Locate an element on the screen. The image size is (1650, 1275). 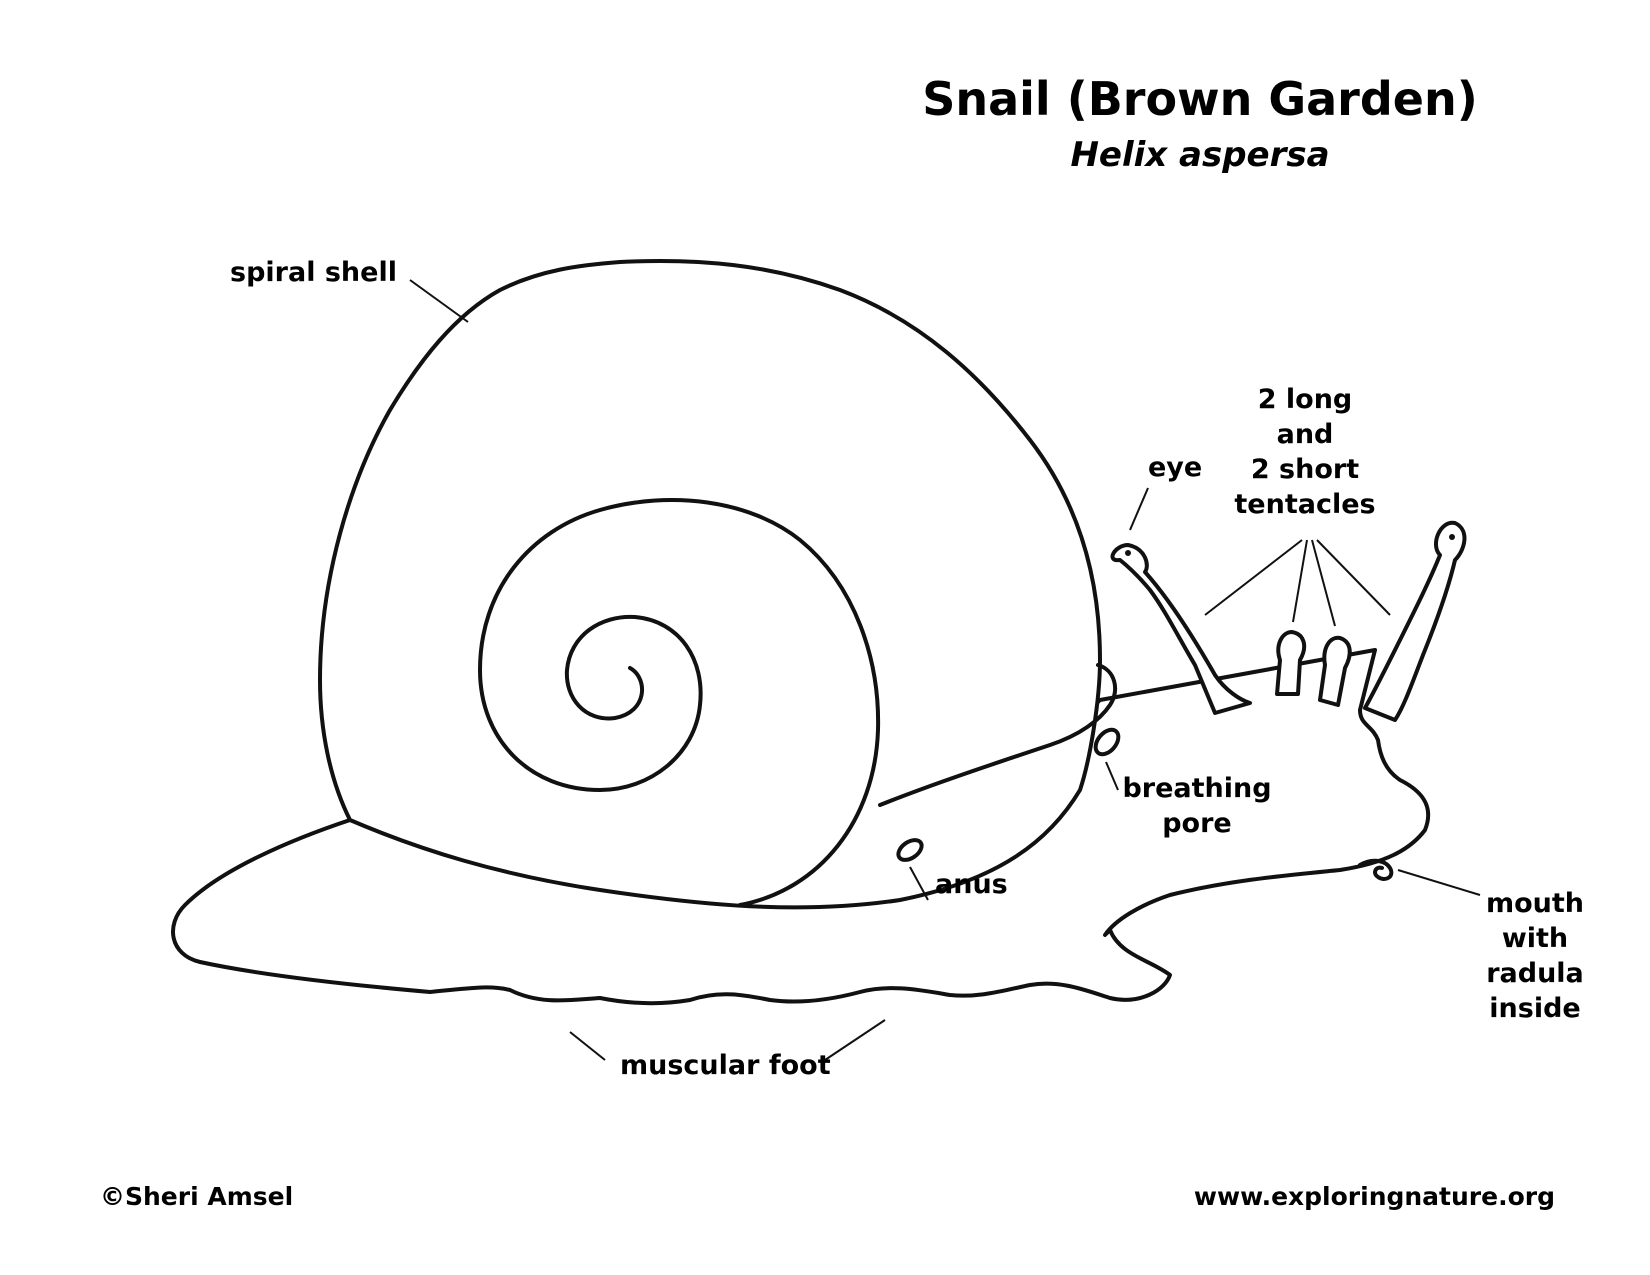
leader-mouth is located at coordinates (1439, 882).